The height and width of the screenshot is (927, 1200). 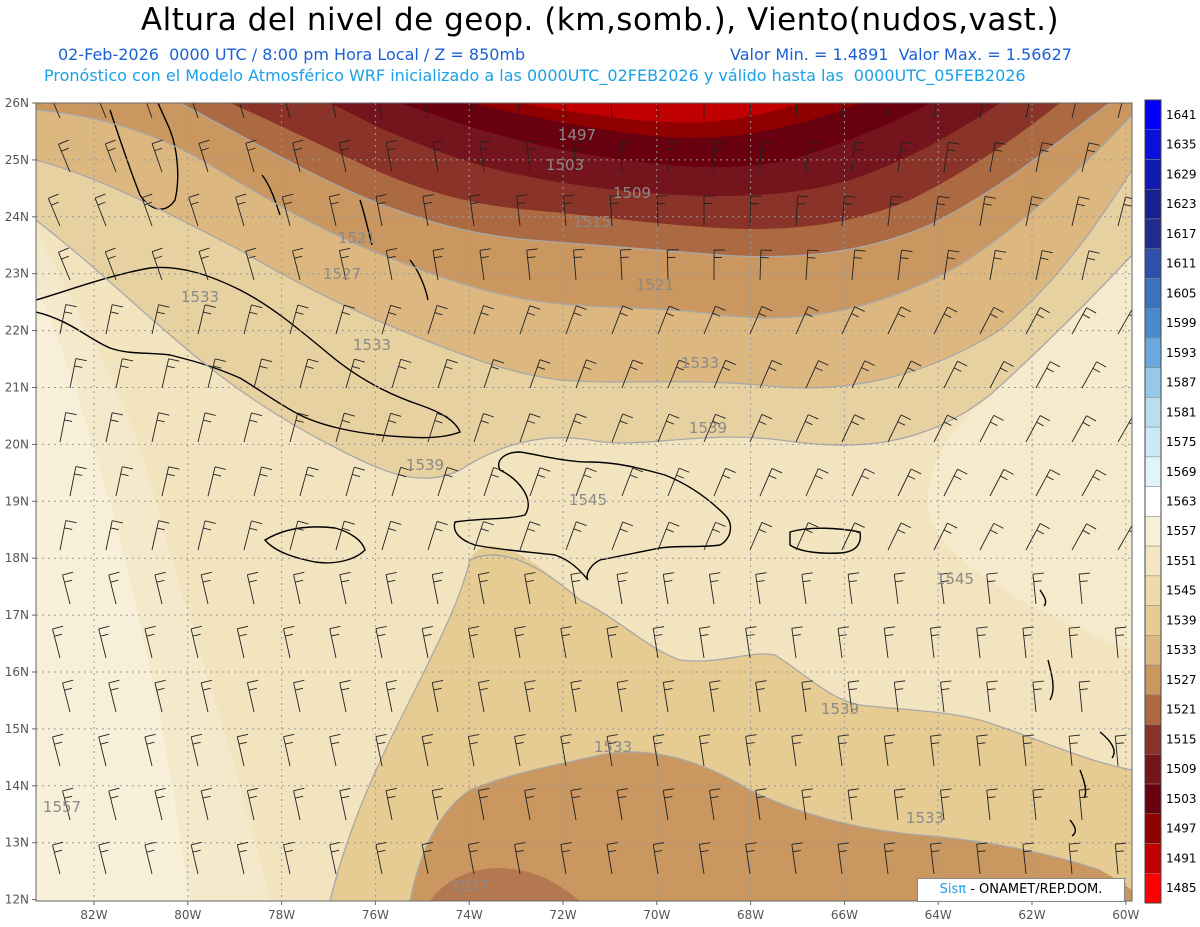 What do you see at coordinates (200, 297) in the screenshot?
I see `contour-label: 1533` at bounding box center [200, 297].